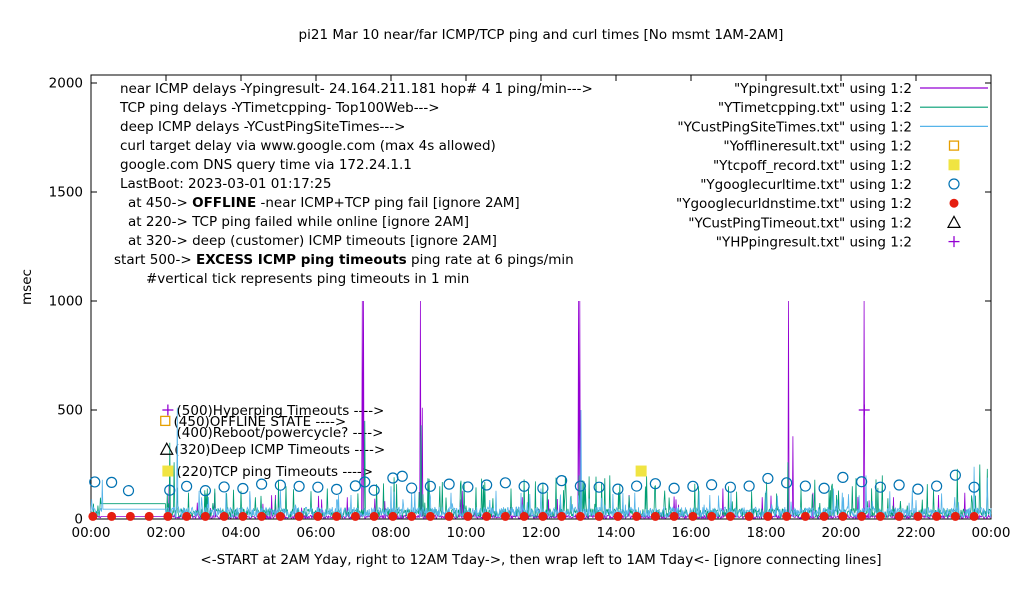  I want to click on level-annotation: (500)Hyperping Timeouts ---->, so click(281, 411).